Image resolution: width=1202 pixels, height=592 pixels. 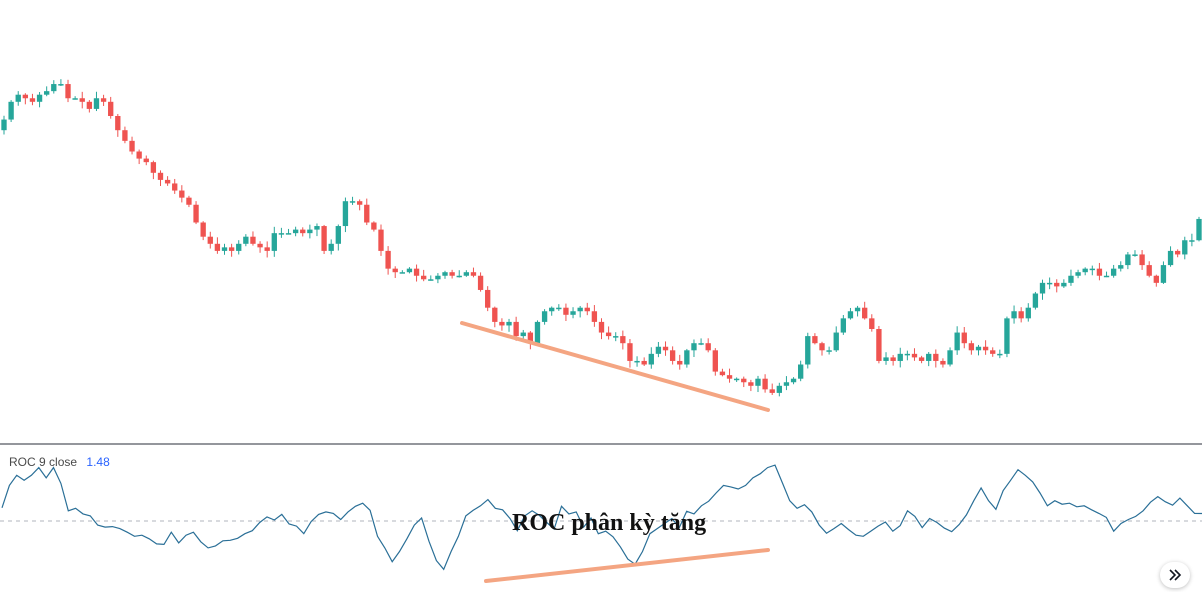 I want to click on indicator-name: ROC, so click(x=22, y=462).